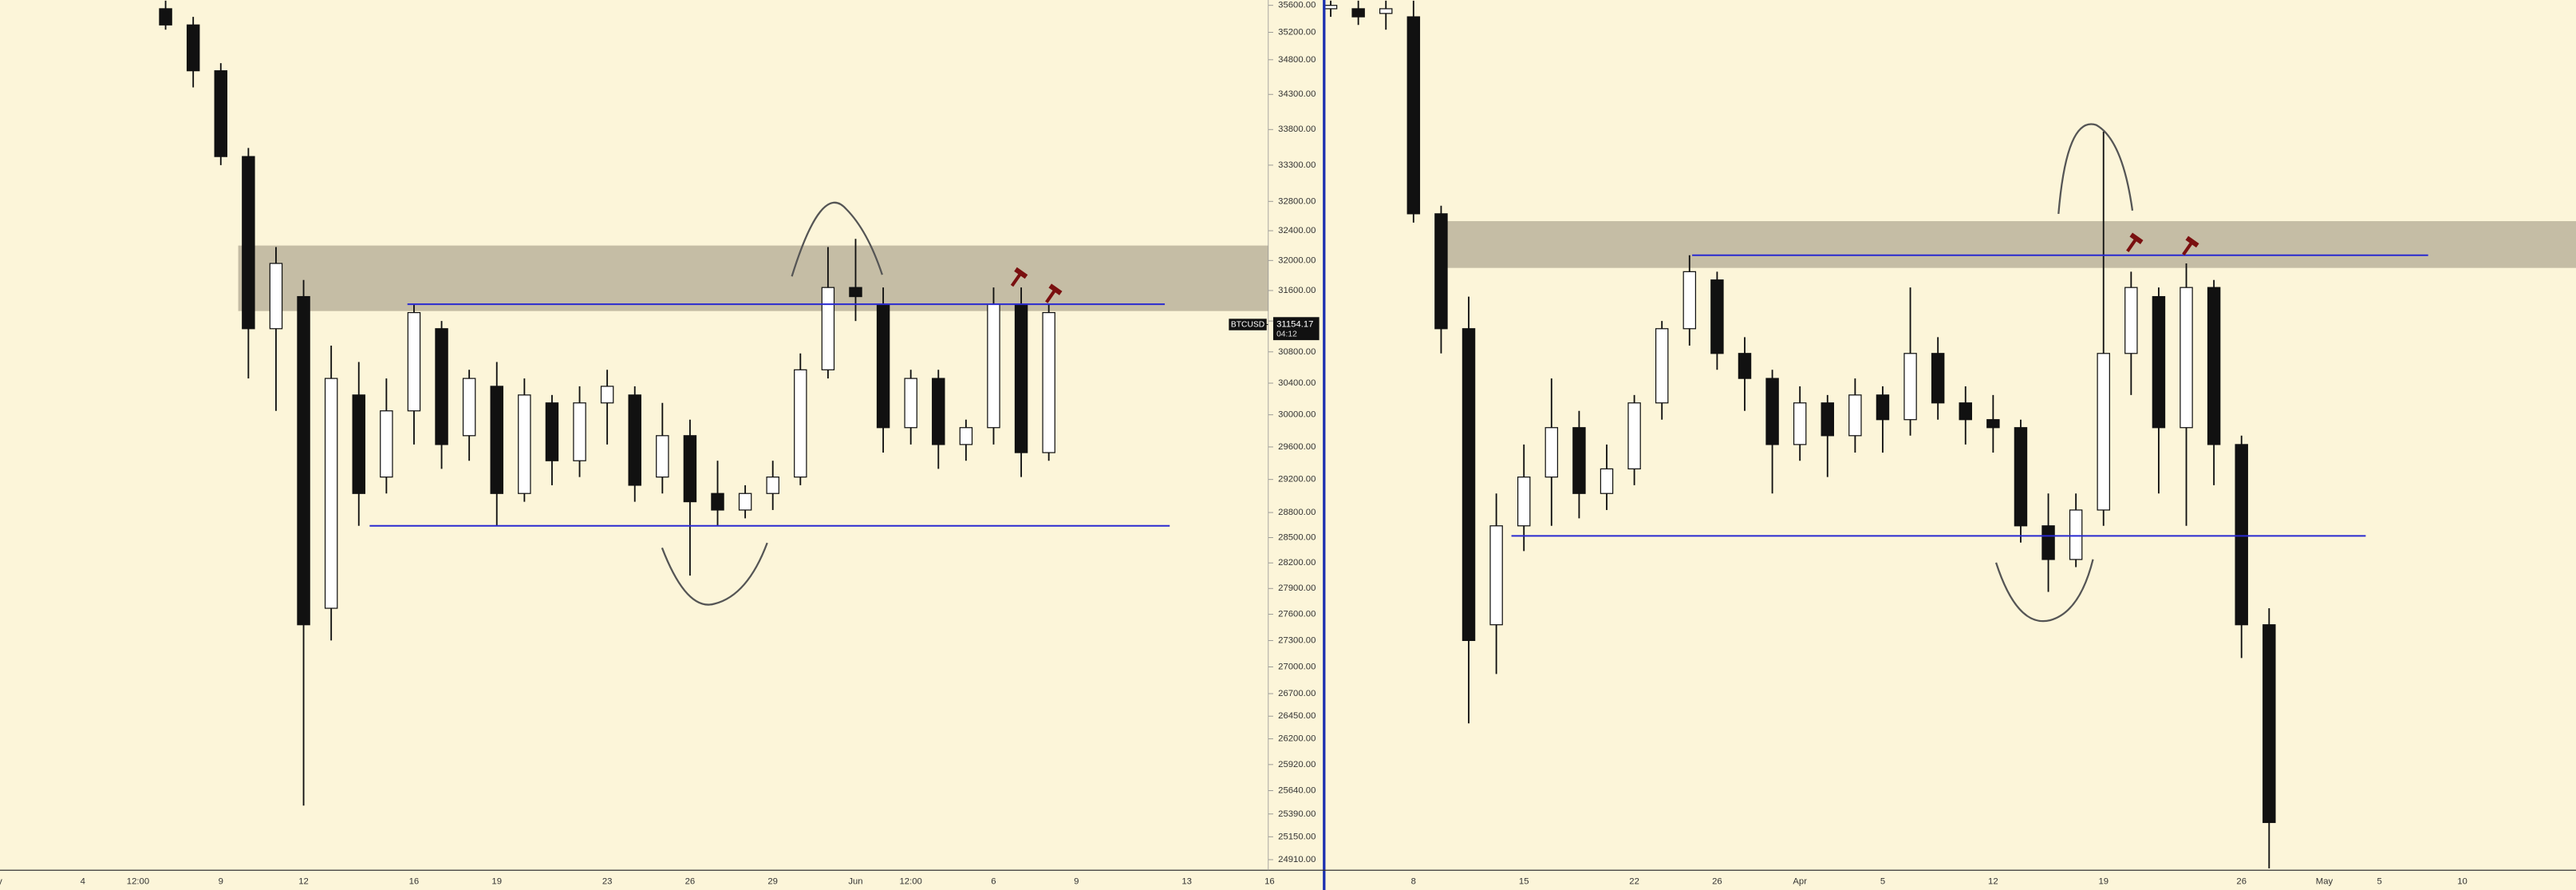 This screenshot has width=2576, height=890. Describe the element at coordinates (1297, 447) in the screenshot. I see `y-tick-label: 29600.00` at that location.